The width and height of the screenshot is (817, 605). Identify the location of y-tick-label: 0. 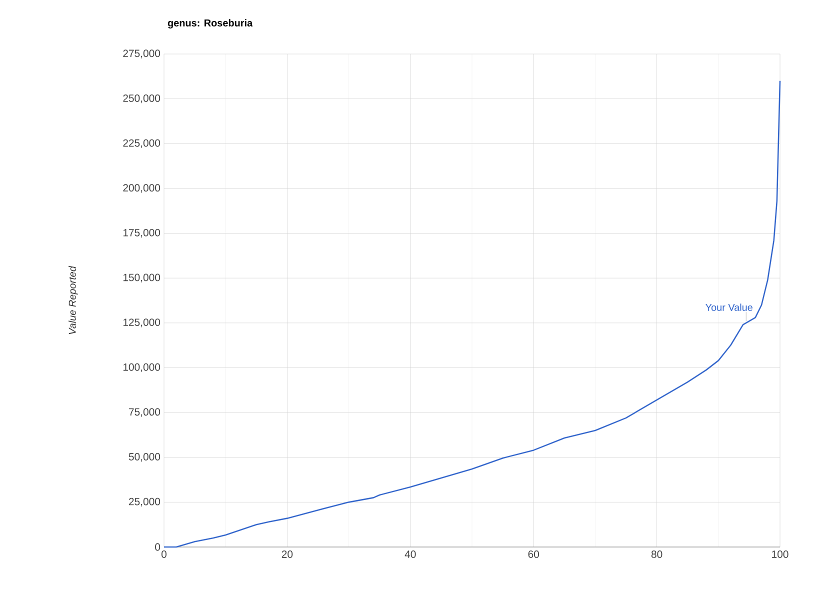
(157, 547).